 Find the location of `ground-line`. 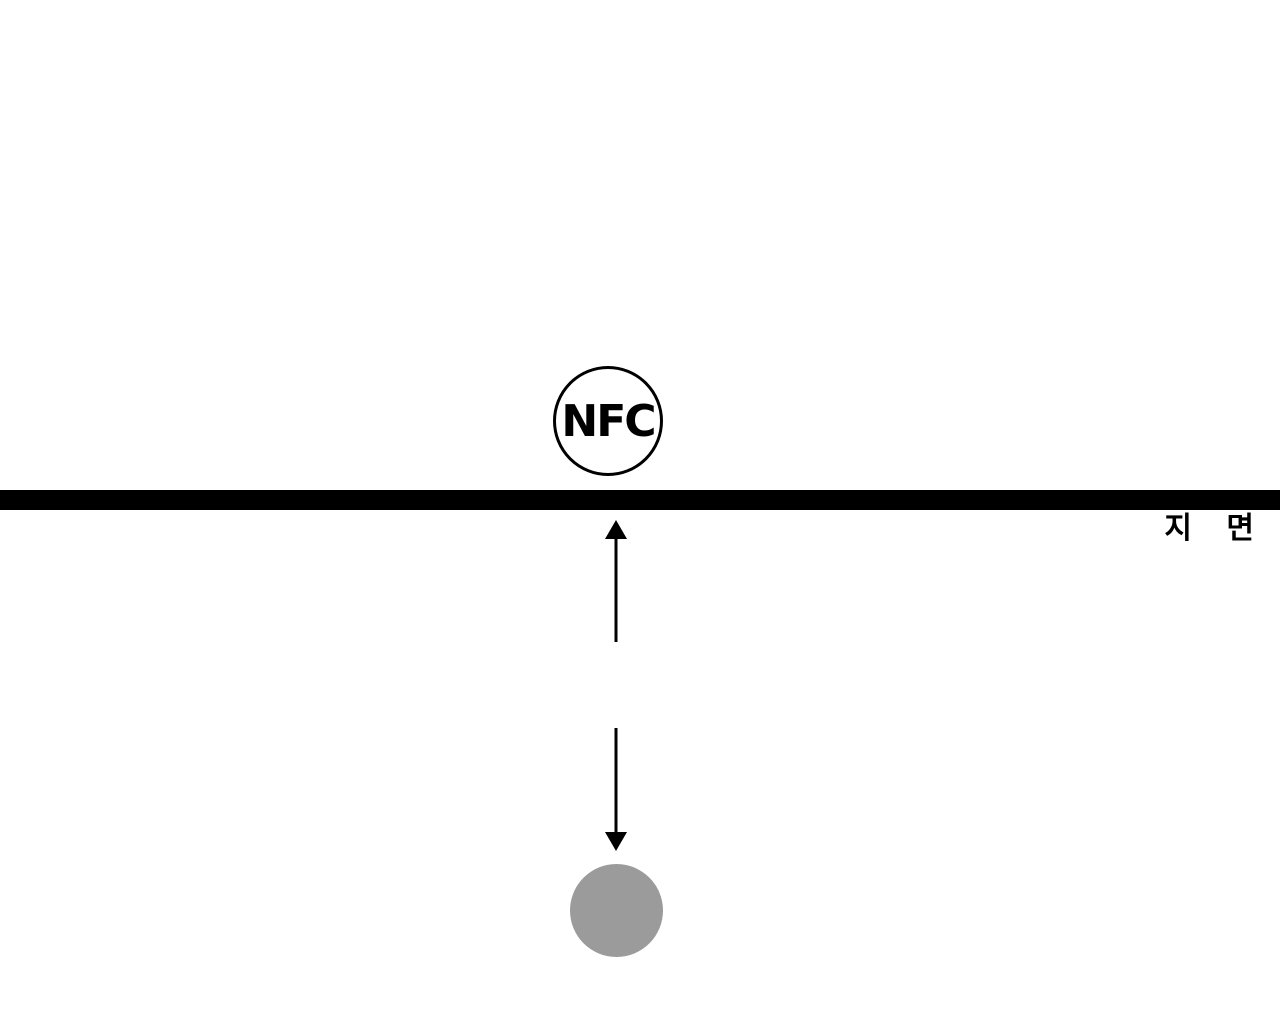

ground-line is located at coordinates (640, 500).